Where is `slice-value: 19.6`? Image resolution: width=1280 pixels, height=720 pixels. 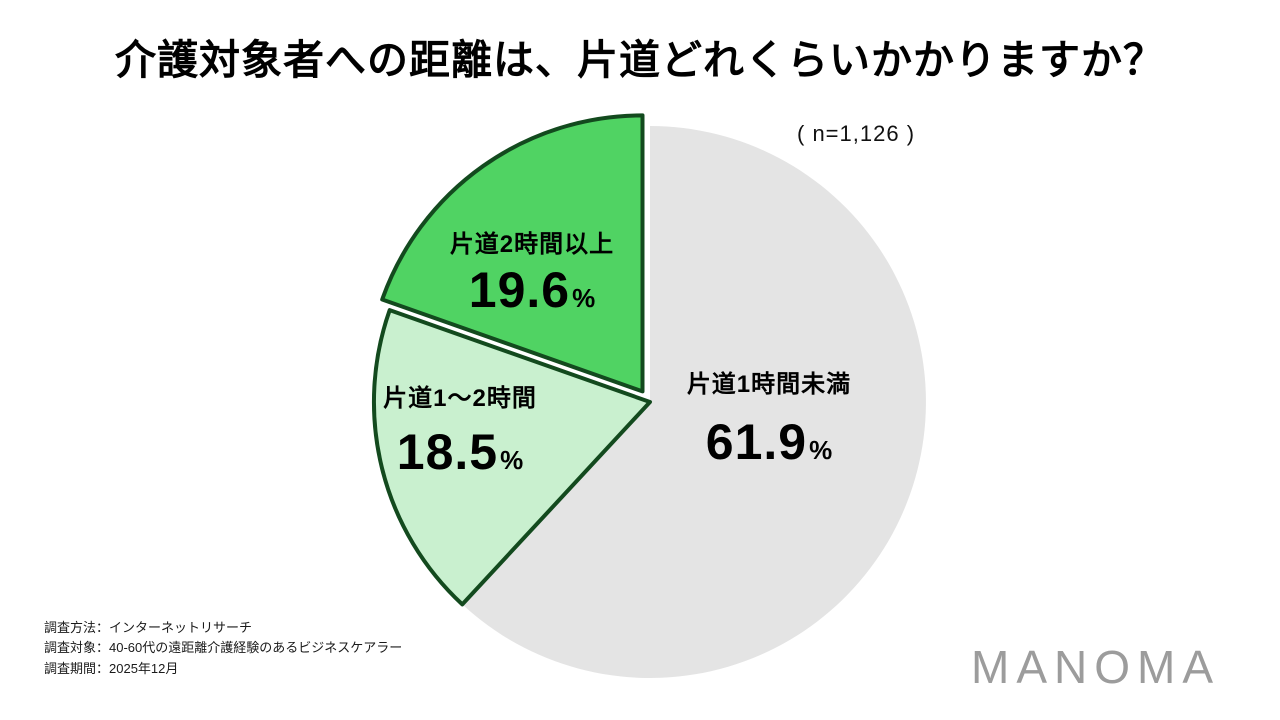 slice-value: 19.6 is located at coordinates (519, 290).